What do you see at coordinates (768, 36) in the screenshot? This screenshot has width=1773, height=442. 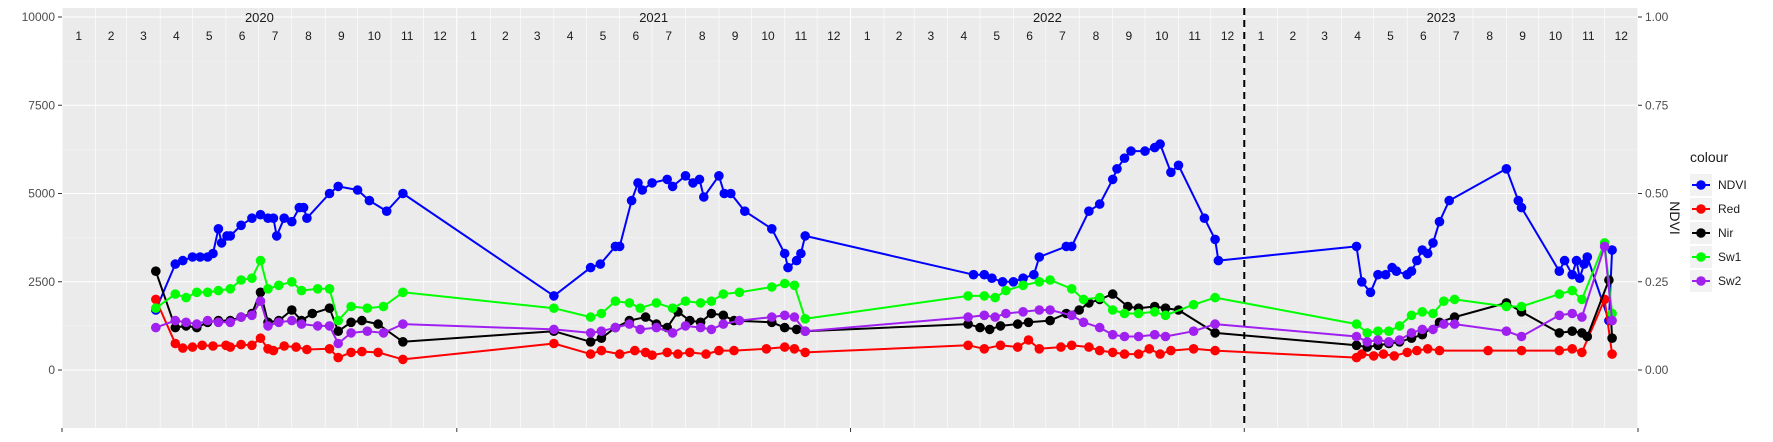 I see `month-label: 10` at bounding box center [768, 36].